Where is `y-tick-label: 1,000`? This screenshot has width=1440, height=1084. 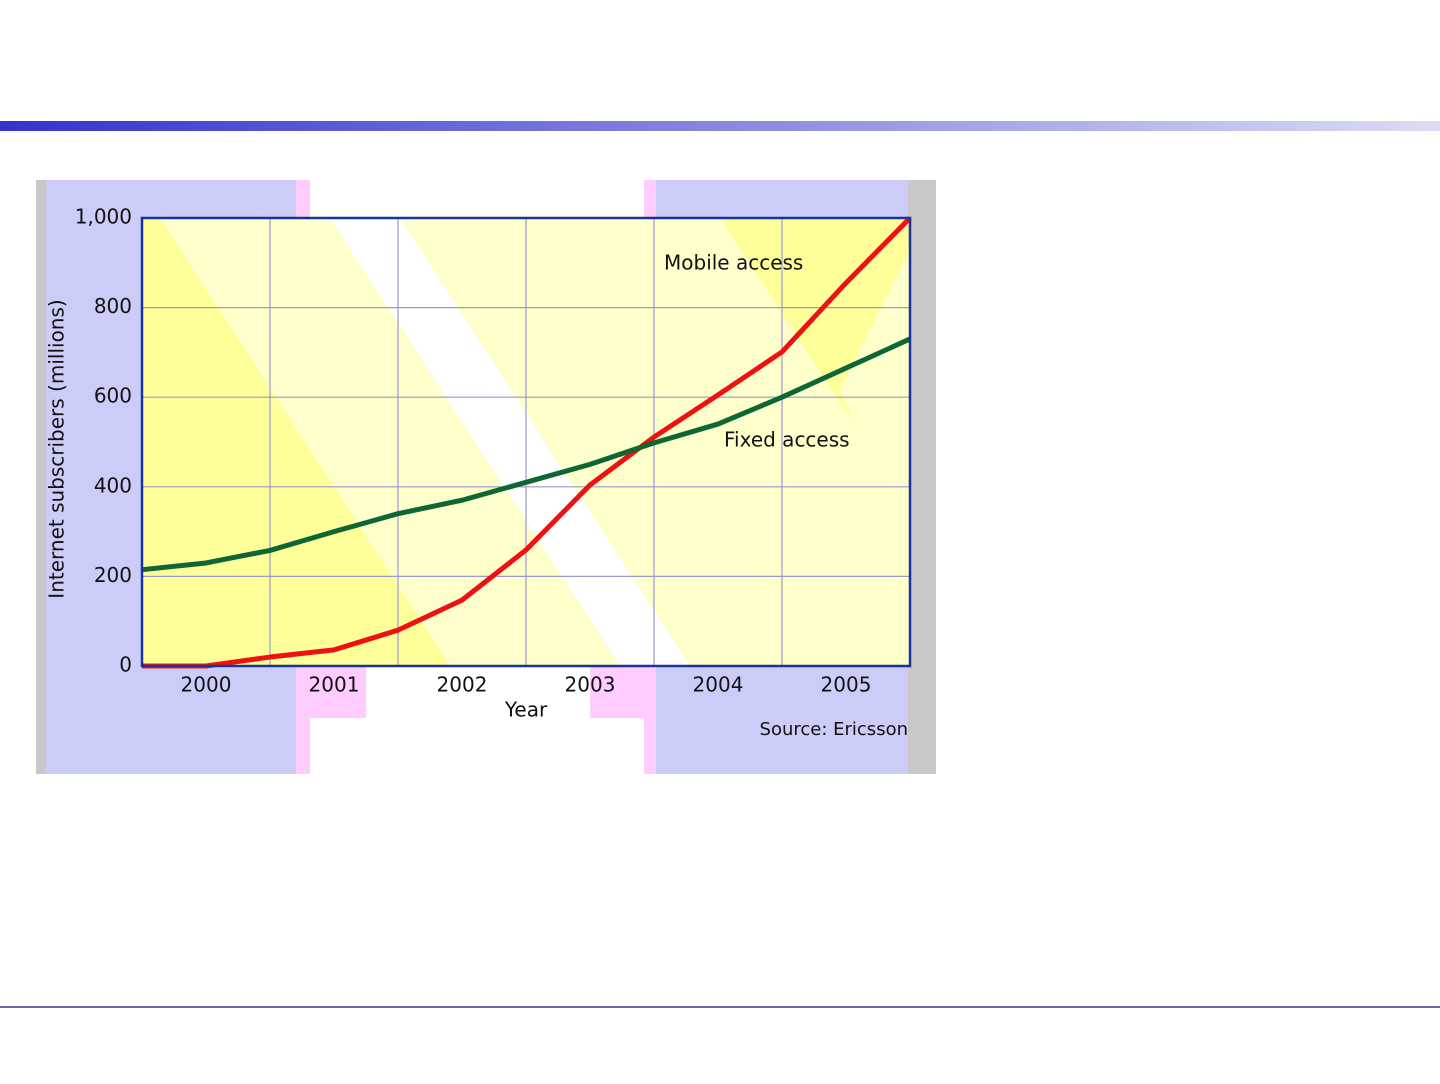
y-tick-label: 1,000 is located at coordinates (103, 217).